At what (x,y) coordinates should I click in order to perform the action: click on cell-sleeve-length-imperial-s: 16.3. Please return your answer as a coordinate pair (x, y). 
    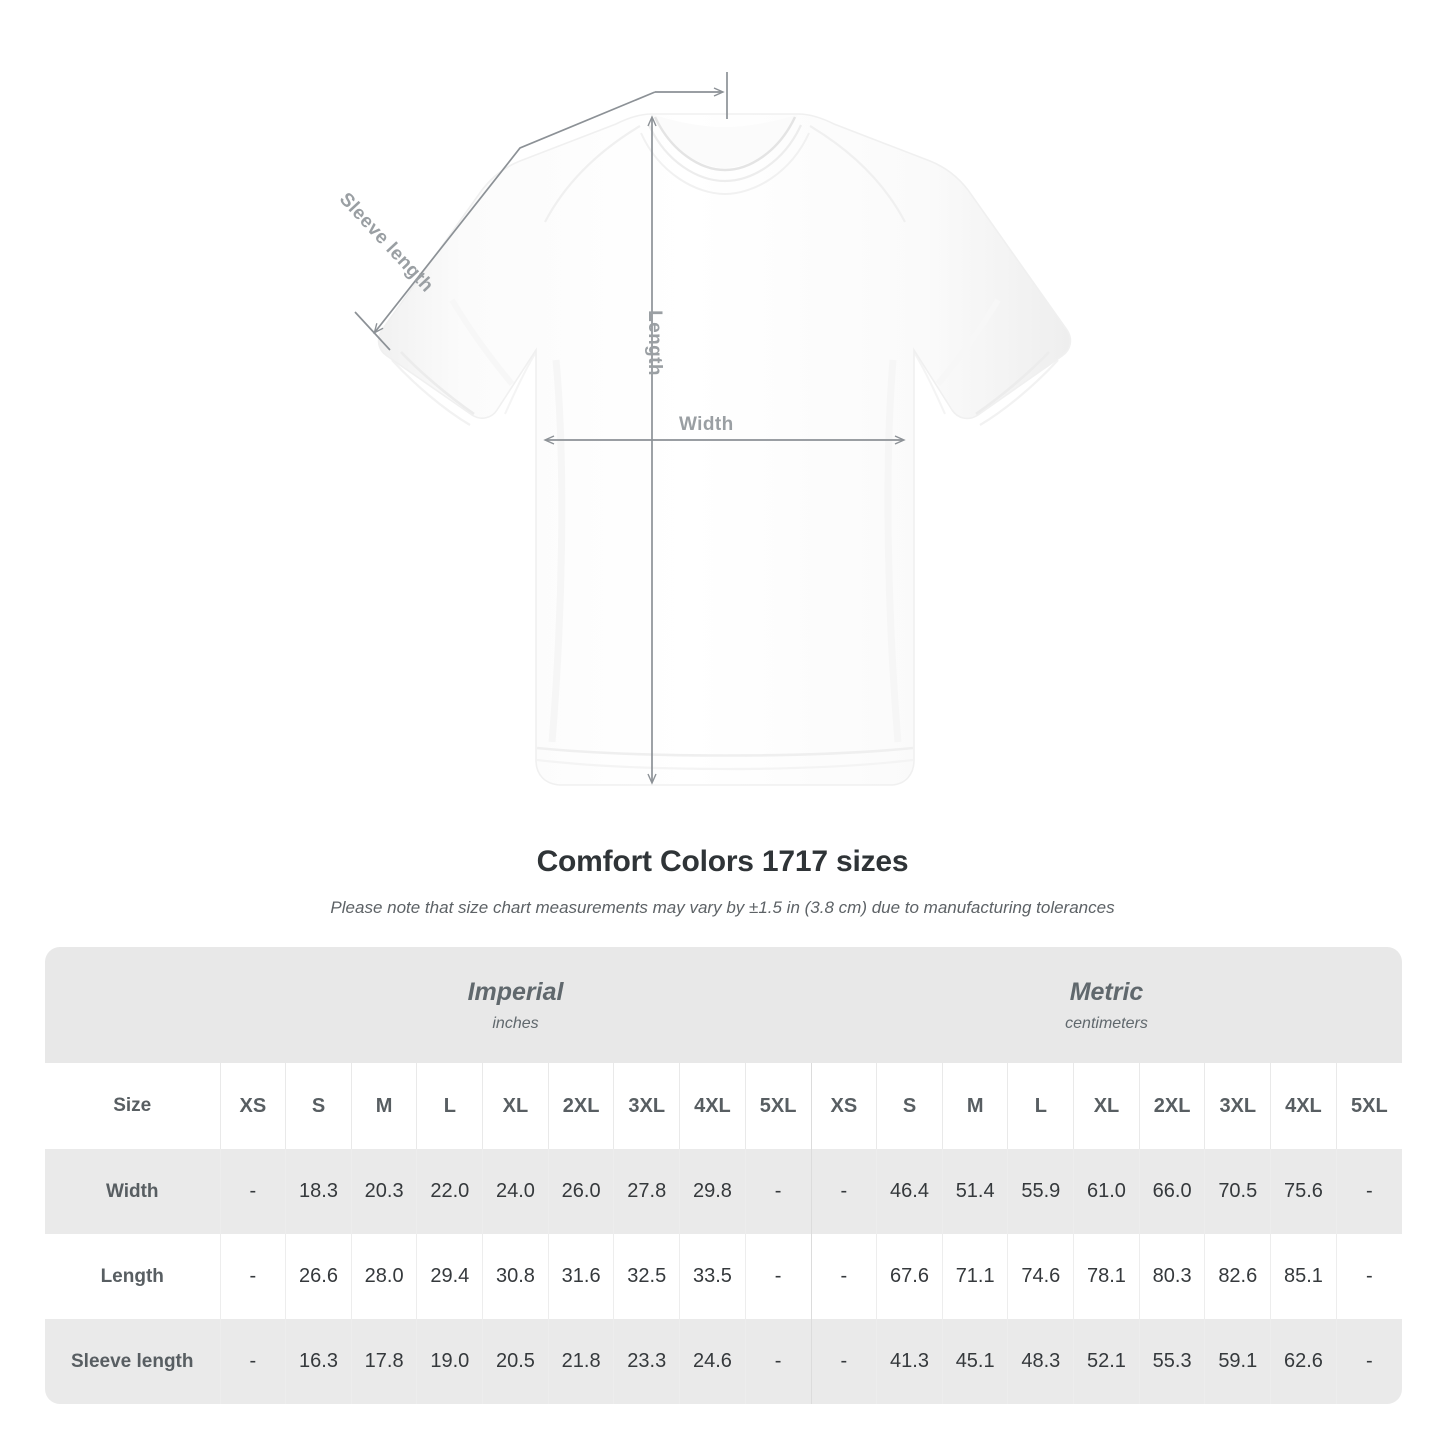
    Looking at the image, I should click on (318, 1361).